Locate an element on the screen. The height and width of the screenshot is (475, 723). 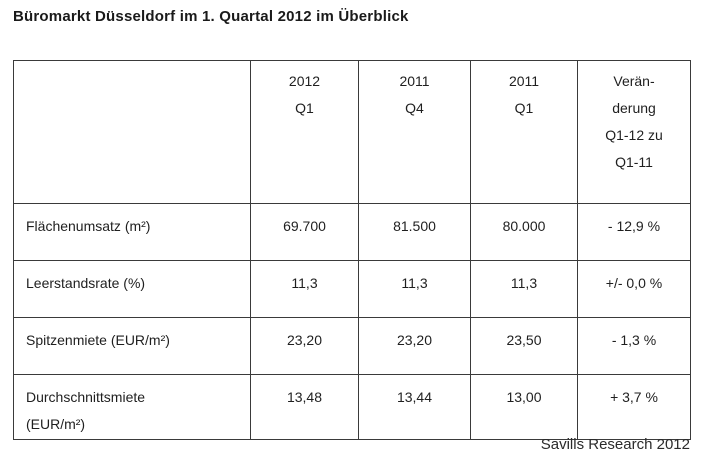
row-label: Leerstandsrate (%) is located at coordinates (132, 289).